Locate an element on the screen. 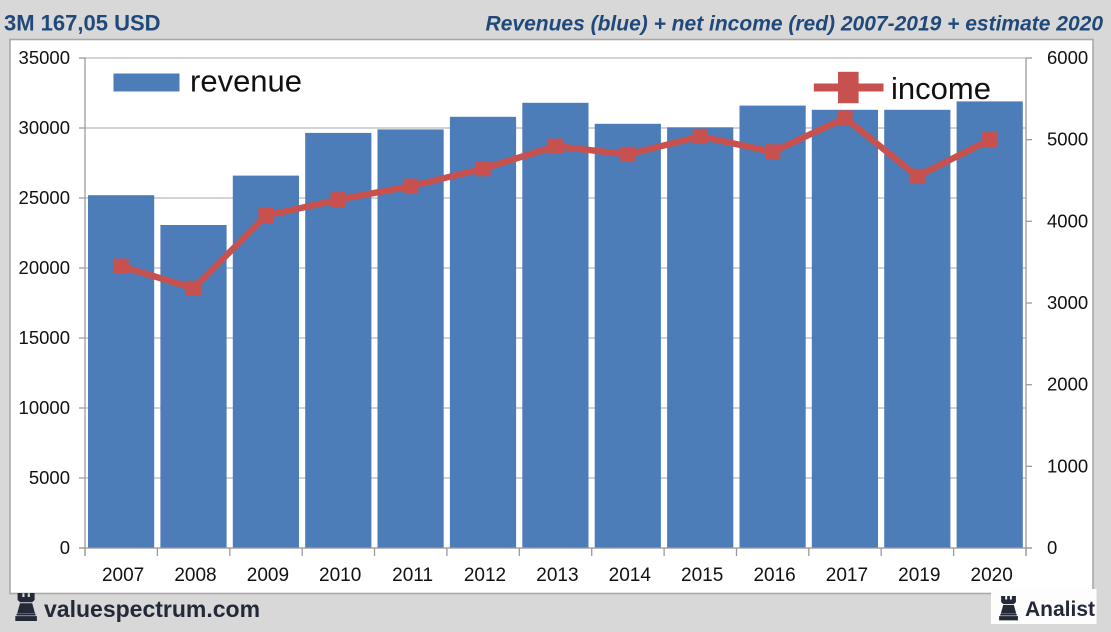 The height and width of the screenshot is (632, 1111). svg-text: 2014 is located at coordinates (630, 575).